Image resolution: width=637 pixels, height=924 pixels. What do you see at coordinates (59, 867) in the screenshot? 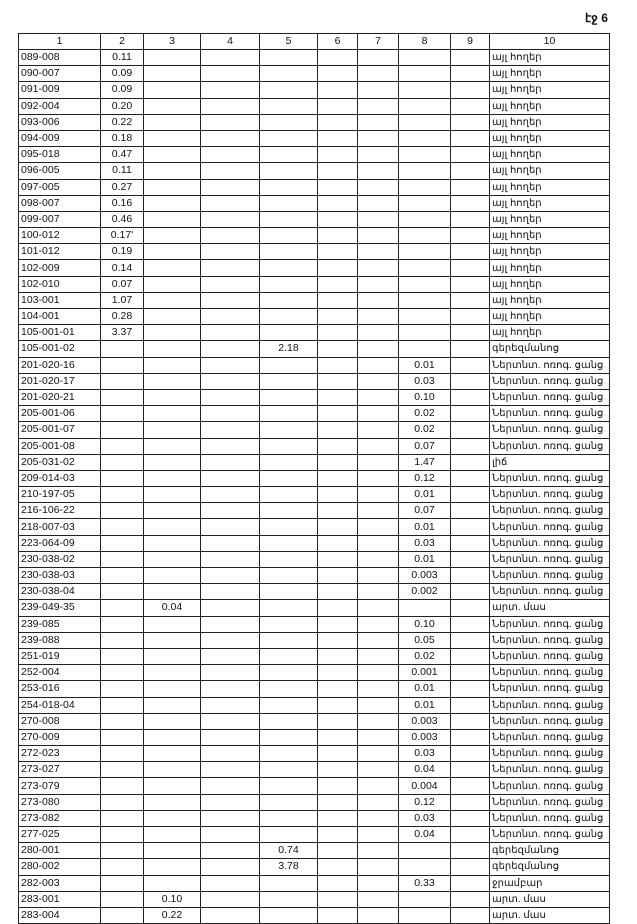
I see `parcel-code-cell: 280-002` at bounding box center [59, 867].